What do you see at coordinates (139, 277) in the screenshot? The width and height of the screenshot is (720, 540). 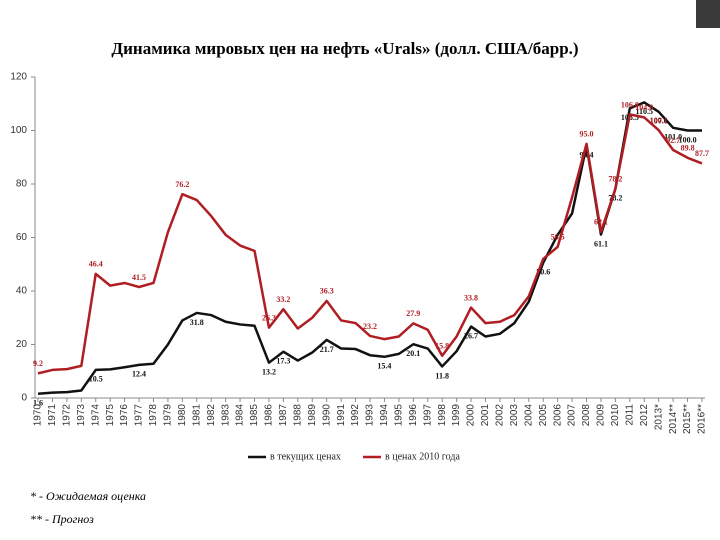 I see `data-label: 41.5` at bounding box center [139, 277].